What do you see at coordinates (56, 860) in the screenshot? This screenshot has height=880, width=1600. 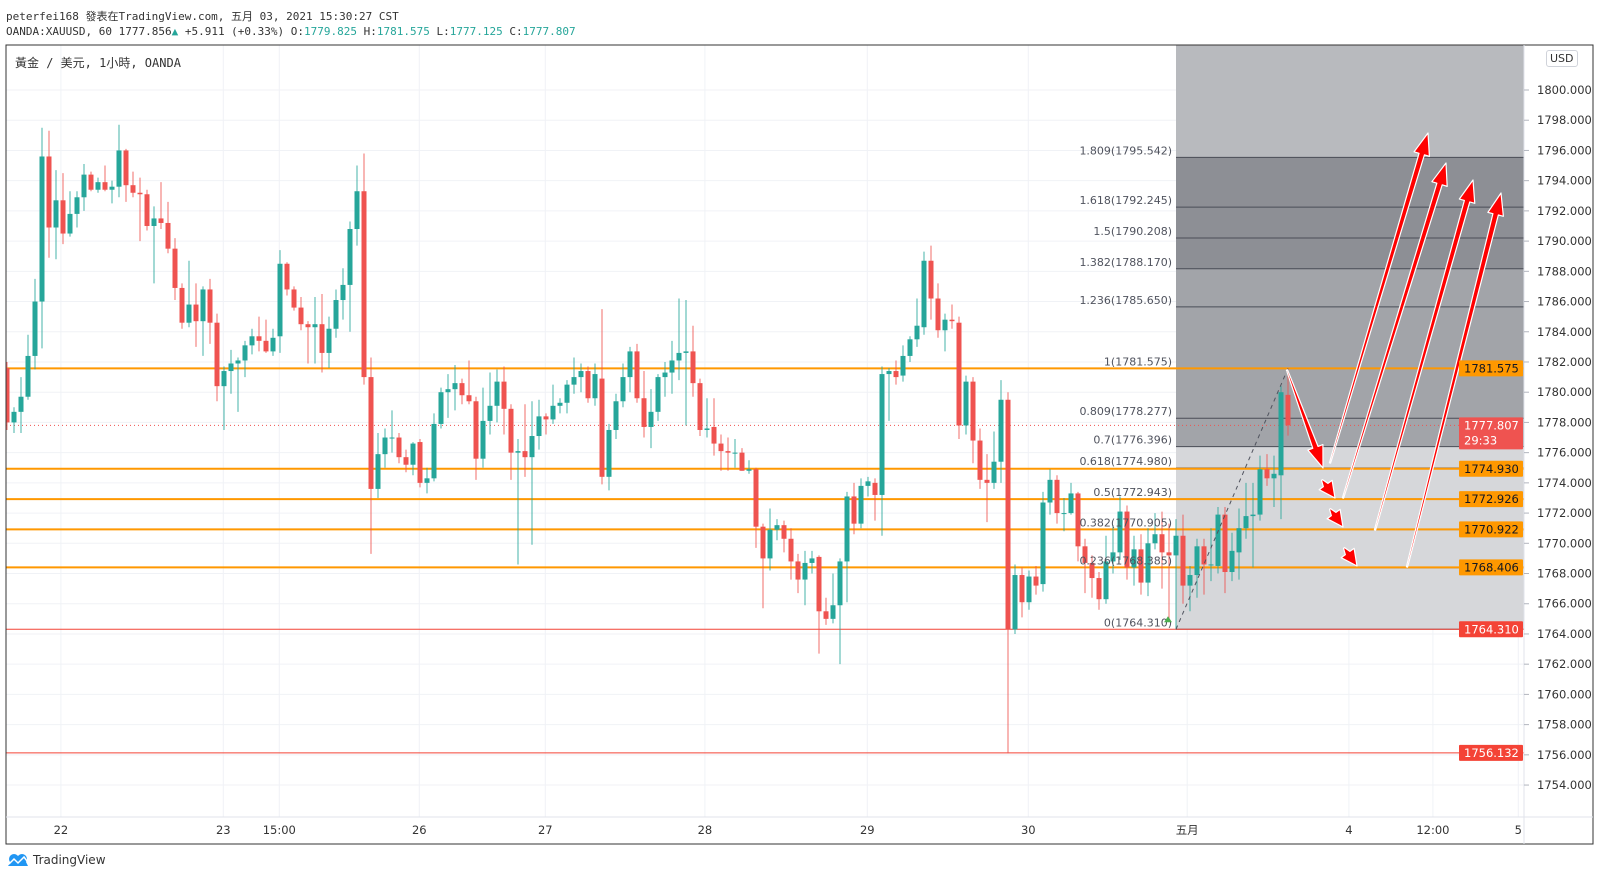 I see `tradingview-logo: TradingView` at bounding box center [56, 860].